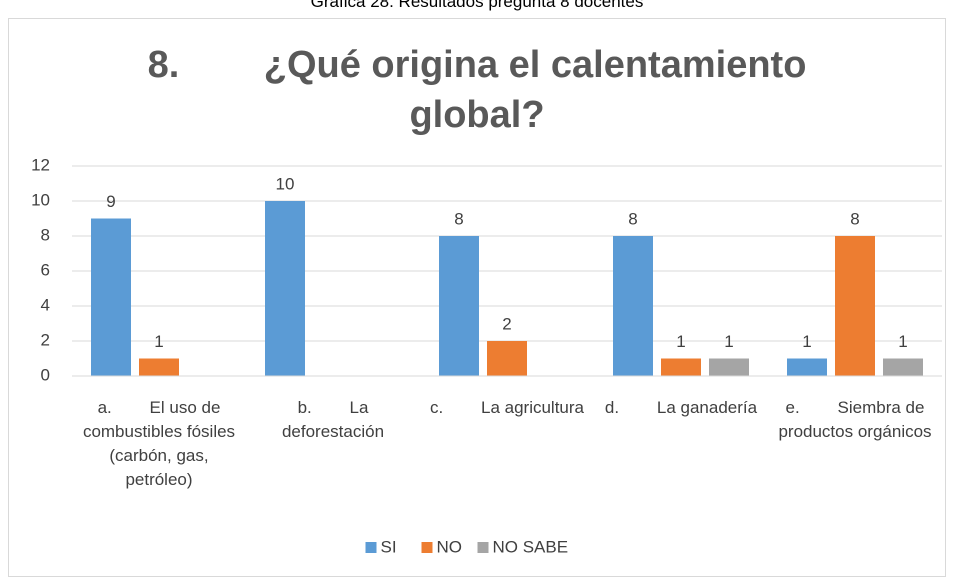 Image resolution: width=954 pixels, height=580 pixels. I want to click on x-tick-label: b. La deforestación, so click(333, 419).